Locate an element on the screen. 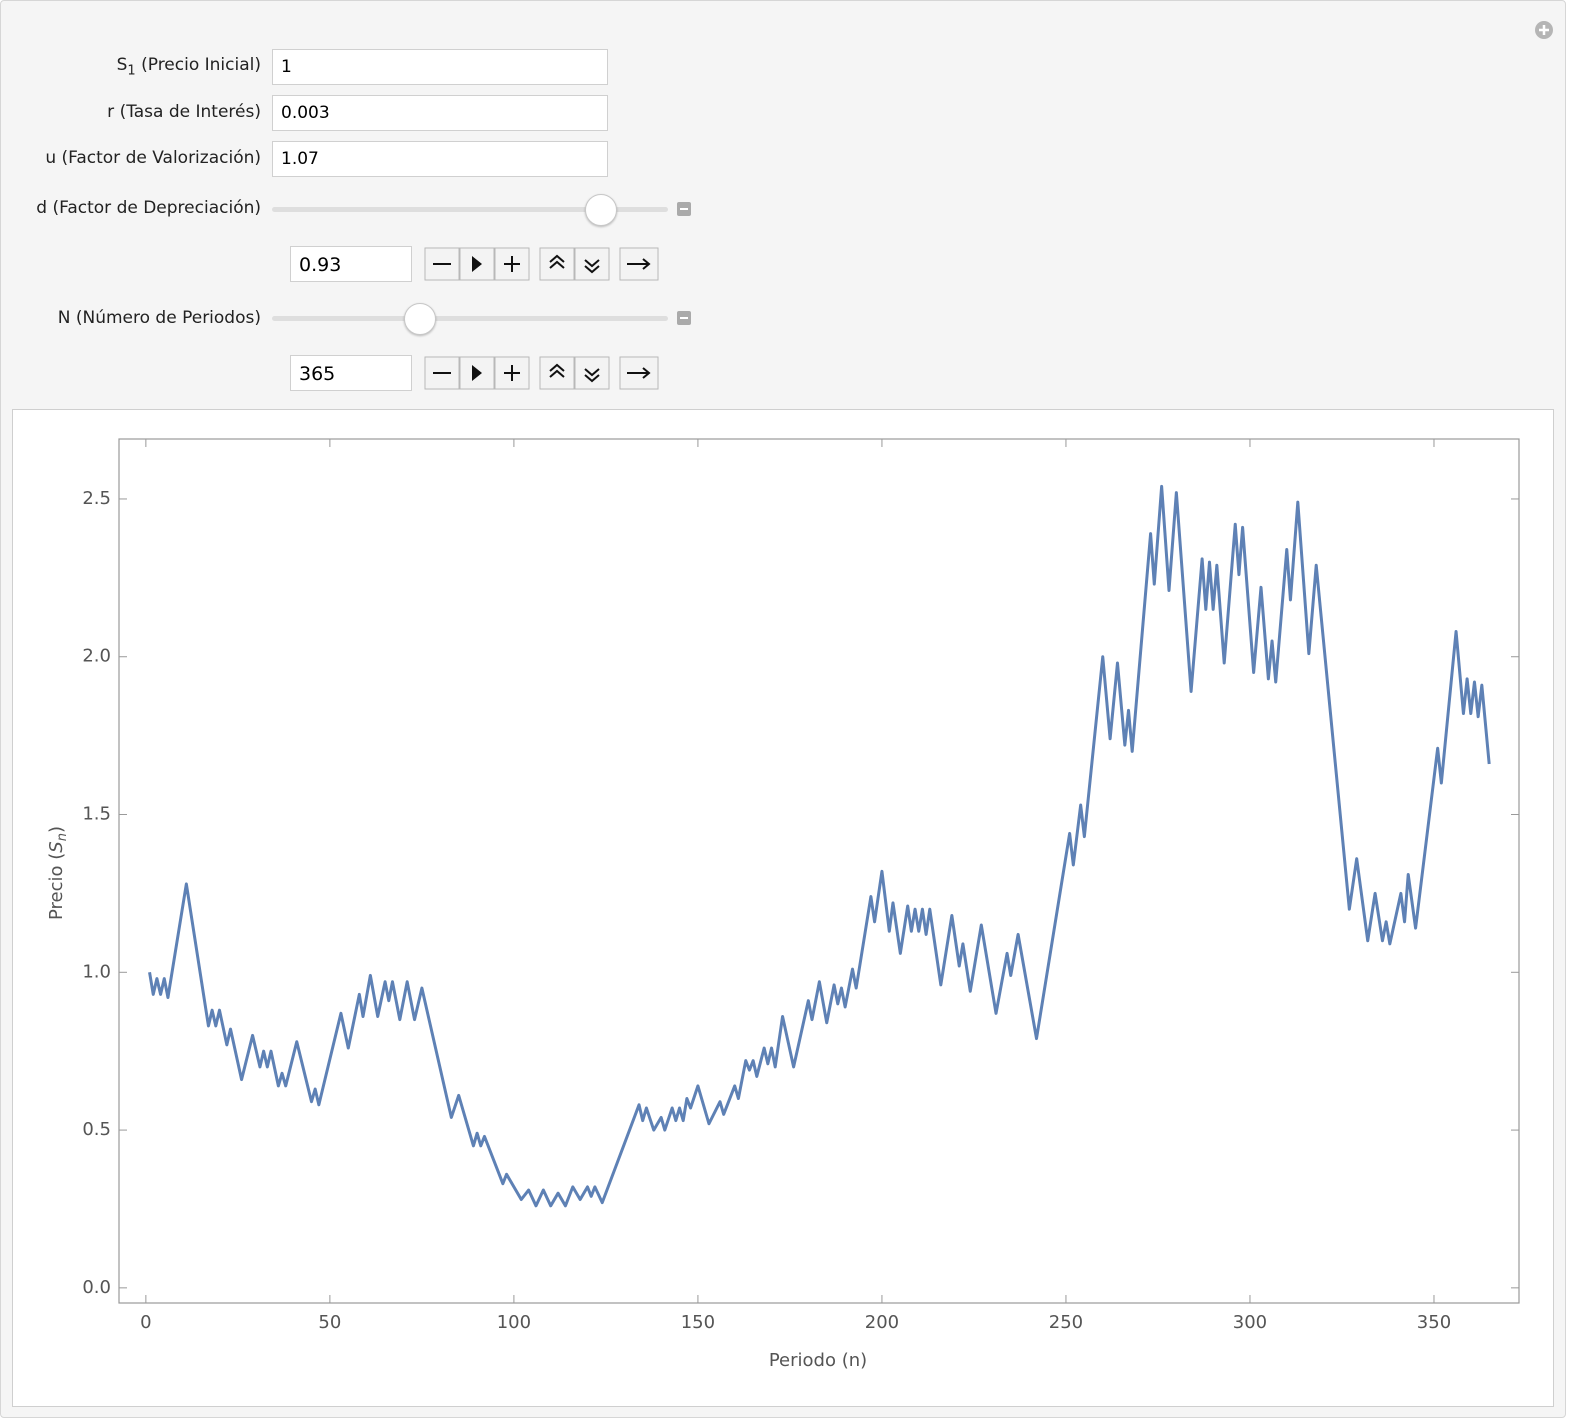 The image size is (1578, 1426). y-axis-label: Precio (Sn) is located at coordinates (58, 873).